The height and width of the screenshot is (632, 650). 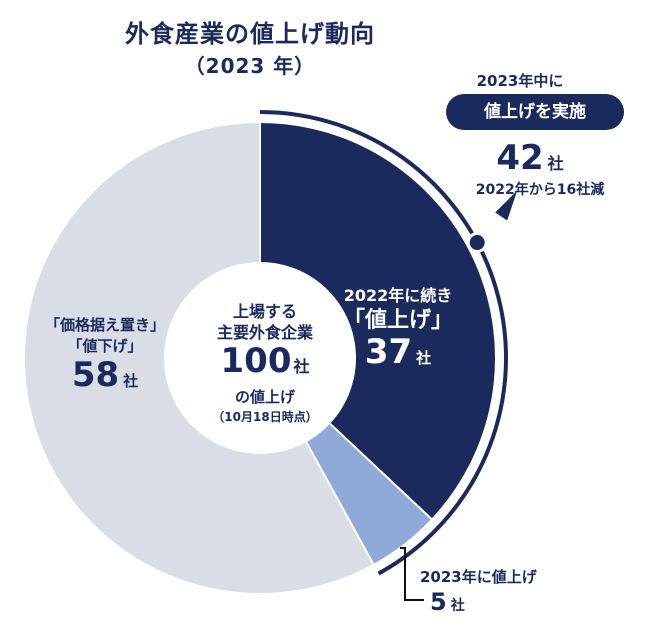 What do you see at coordinates (457, 606) in the screenshot?
I see `blue-slice-count-unit: 社` at bounding box center [457, 606].